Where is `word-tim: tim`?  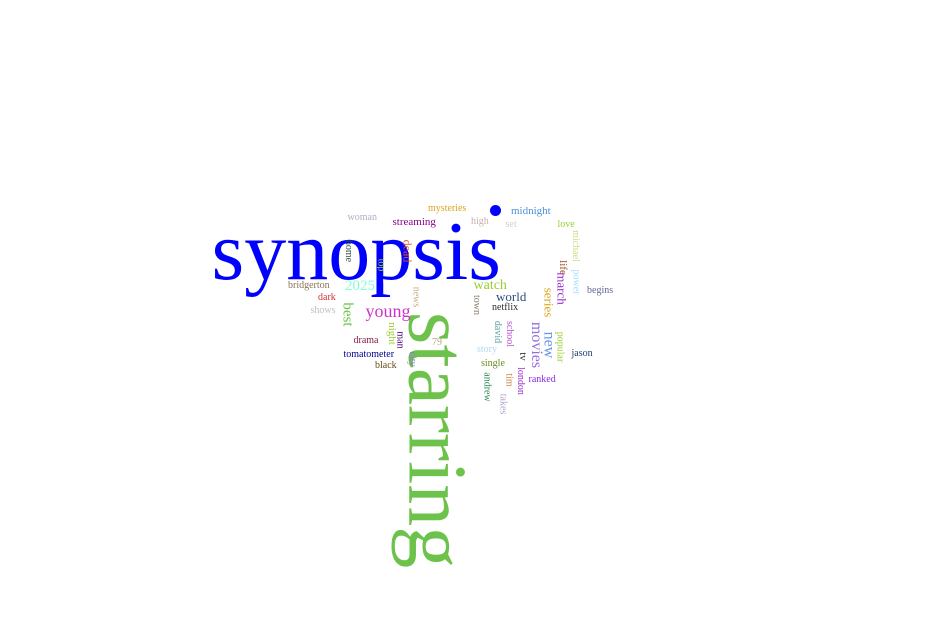
word-tim: tim is located at coordinates (509, 380).